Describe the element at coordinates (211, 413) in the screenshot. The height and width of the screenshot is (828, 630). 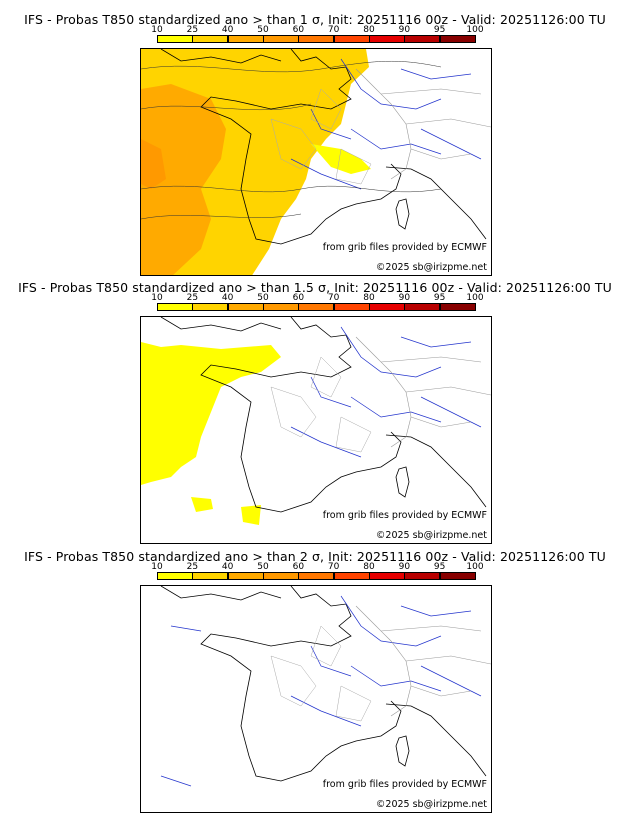
I see `proba-fill-yellow` at that location.